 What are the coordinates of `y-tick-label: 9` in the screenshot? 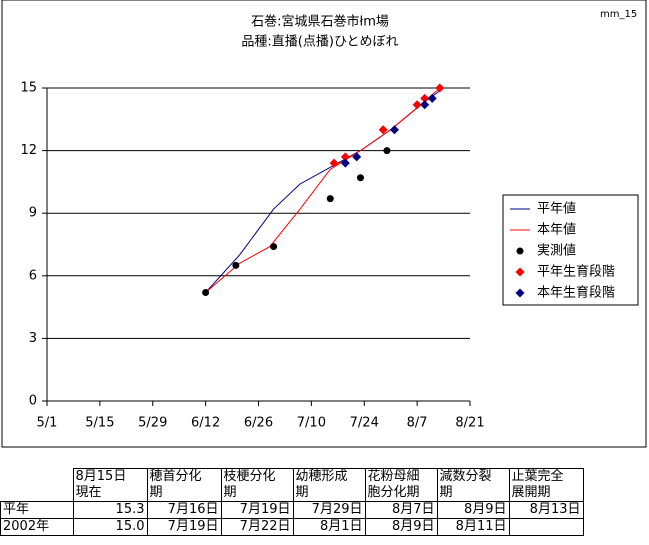 It's located at (33, 213).